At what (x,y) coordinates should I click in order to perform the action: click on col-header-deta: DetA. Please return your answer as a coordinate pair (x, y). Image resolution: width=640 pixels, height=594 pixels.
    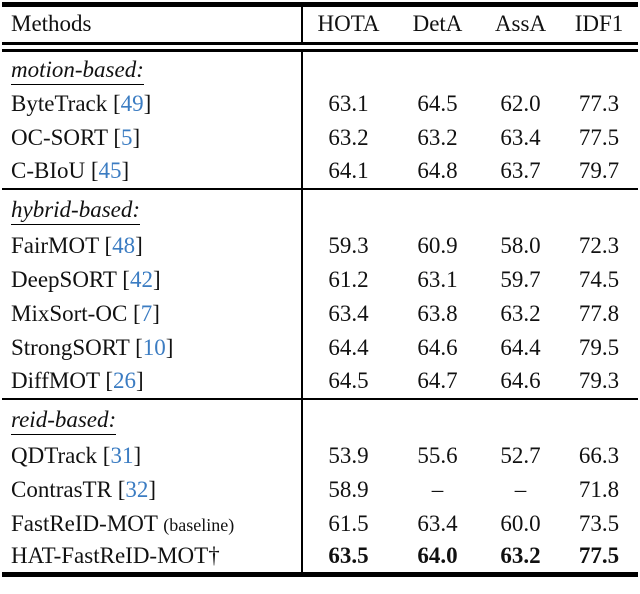
    Looking at the image, I should click on (437, 28).